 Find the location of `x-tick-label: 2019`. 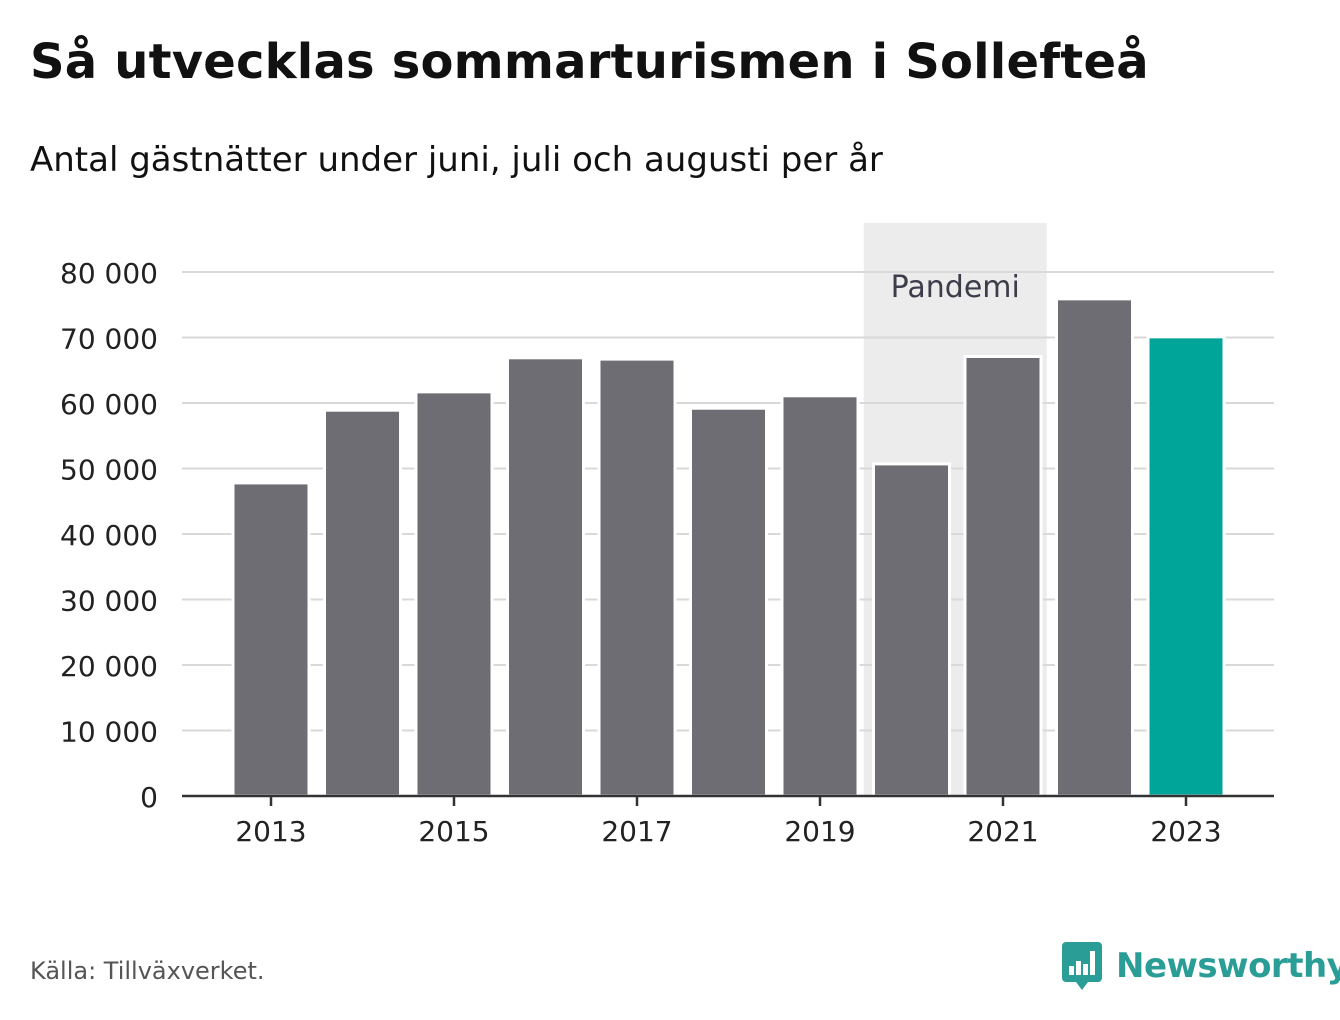

x-tick-label: 2019 is located at coordinates (819, 831).